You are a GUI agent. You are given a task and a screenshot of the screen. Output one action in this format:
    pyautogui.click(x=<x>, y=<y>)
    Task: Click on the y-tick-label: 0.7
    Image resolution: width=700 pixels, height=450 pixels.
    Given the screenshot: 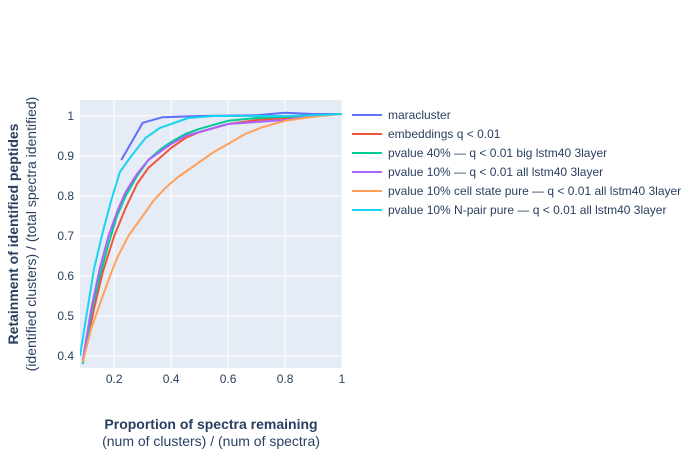 What is the action you would take?
    pyautogui.click(x=65, y=236)
    